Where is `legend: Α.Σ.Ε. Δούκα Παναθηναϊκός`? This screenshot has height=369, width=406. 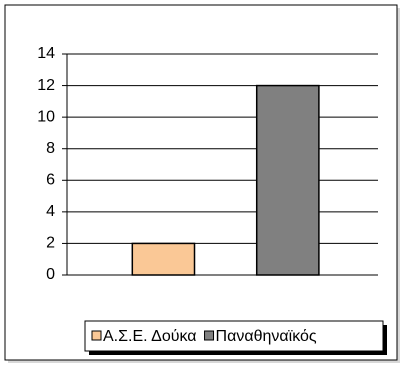
legend: Α.Σ.Ε. Δούκα Παναθηναϊκός is located at coordinates (204, 336).